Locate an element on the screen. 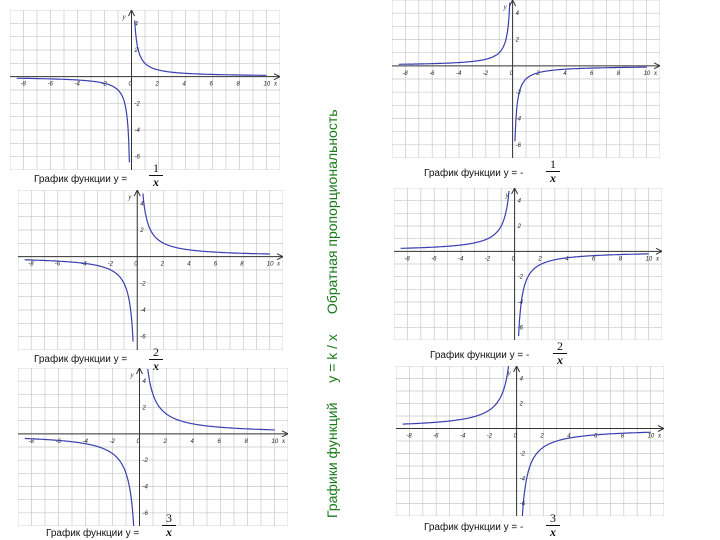  graph-fraction-4: 1 x is located at coordinates (553, 171).